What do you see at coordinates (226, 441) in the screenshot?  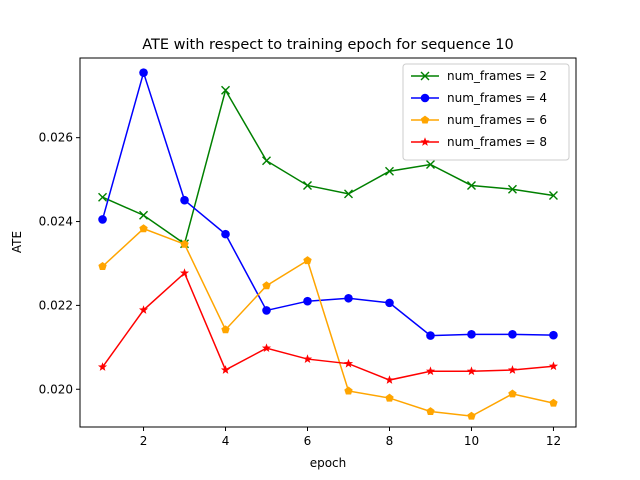 I see `x-tick-label: 4` at bounding box center [226, 441].